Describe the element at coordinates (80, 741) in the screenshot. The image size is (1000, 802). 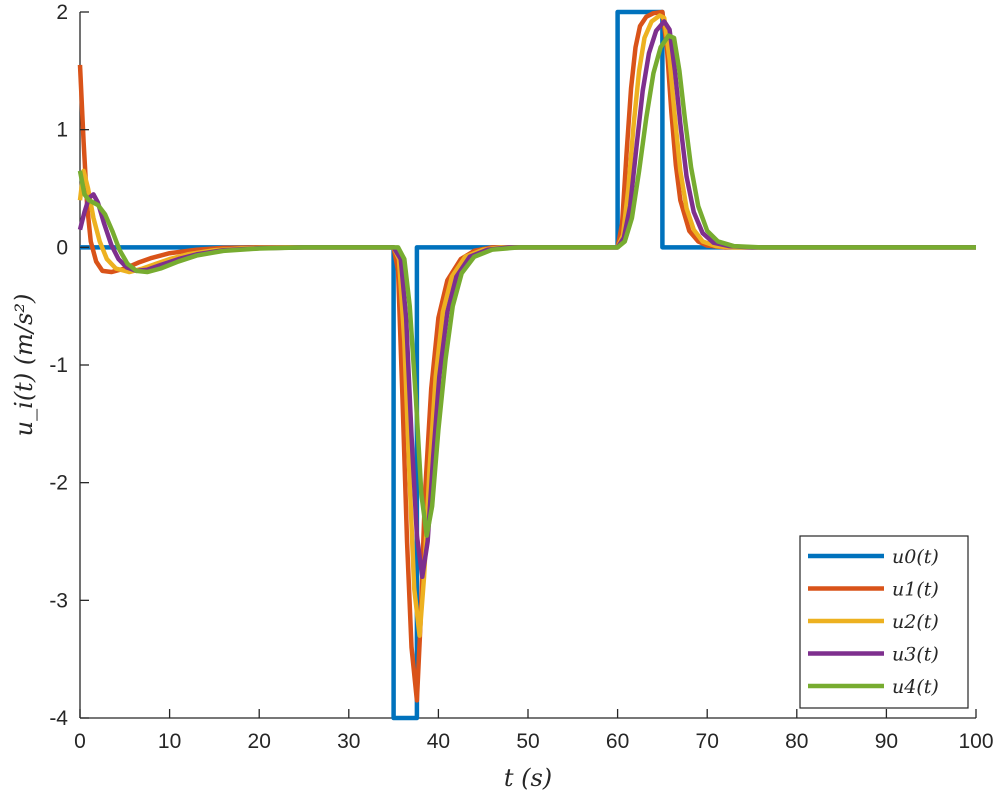
I see `x-tick-label: 0` at that location.